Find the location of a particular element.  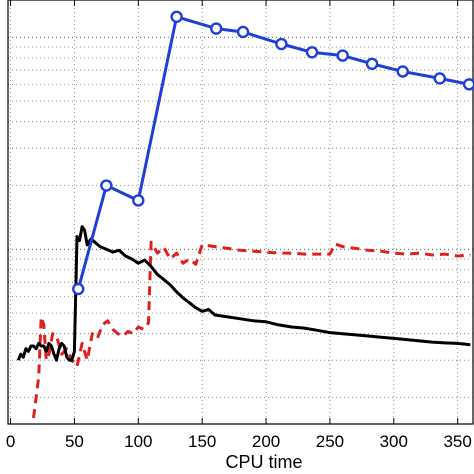

x-tick-label: 250 is located at coordinates (330, 441).